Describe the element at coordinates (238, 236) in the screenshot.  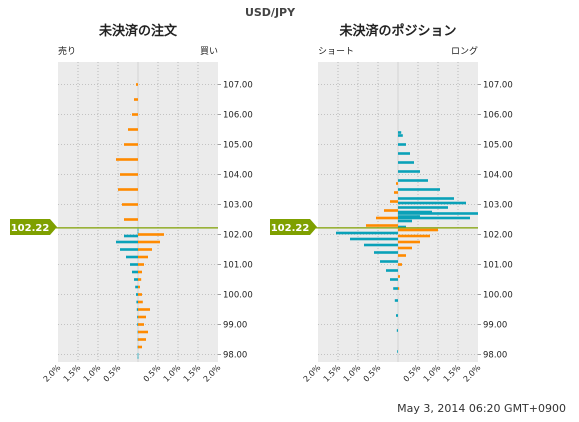
I see `y-tick-label: 102.00` at that location.